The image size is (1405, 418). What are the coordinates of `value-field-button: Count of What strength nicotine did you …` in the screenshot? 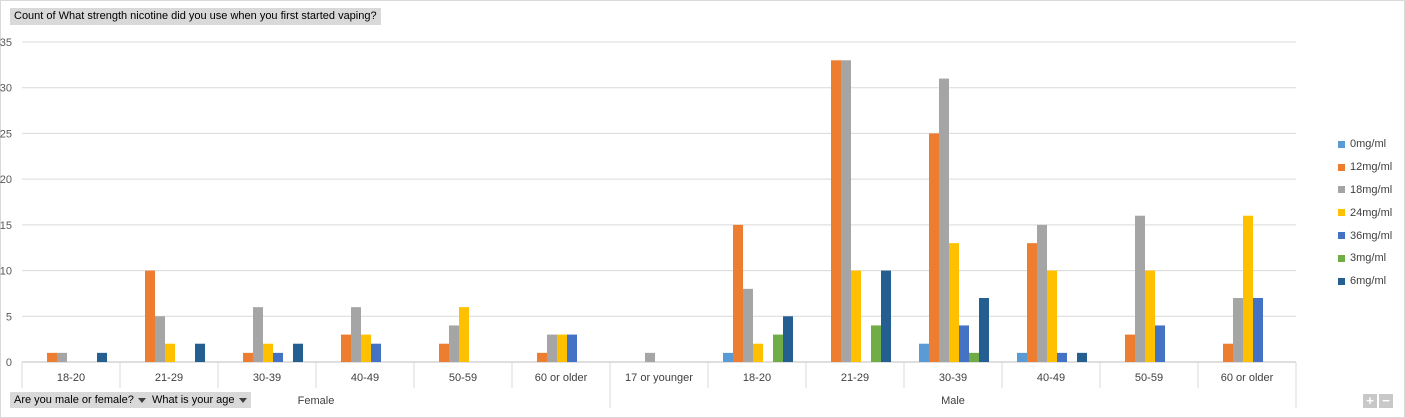 It's located at (195, 16).